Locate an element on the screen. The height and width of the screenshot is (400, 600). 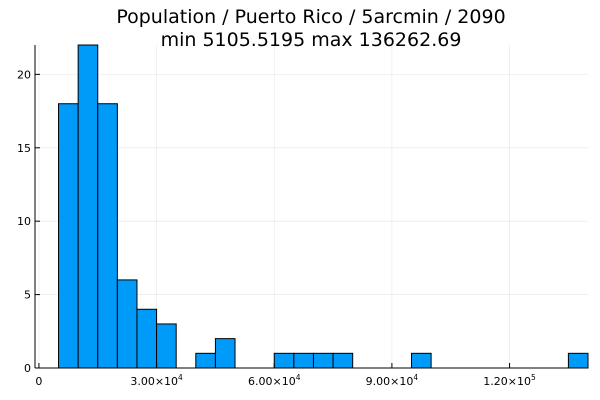
x-tick-label: 9.00×10⁴ is located at coordinates (392, 380).